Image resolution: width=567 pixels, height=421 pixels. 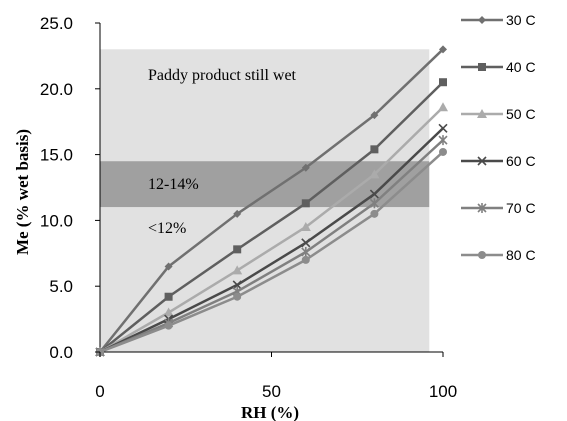 I want to click on y-axis-title: Me (% wet basis), so click(x=22, y=192).